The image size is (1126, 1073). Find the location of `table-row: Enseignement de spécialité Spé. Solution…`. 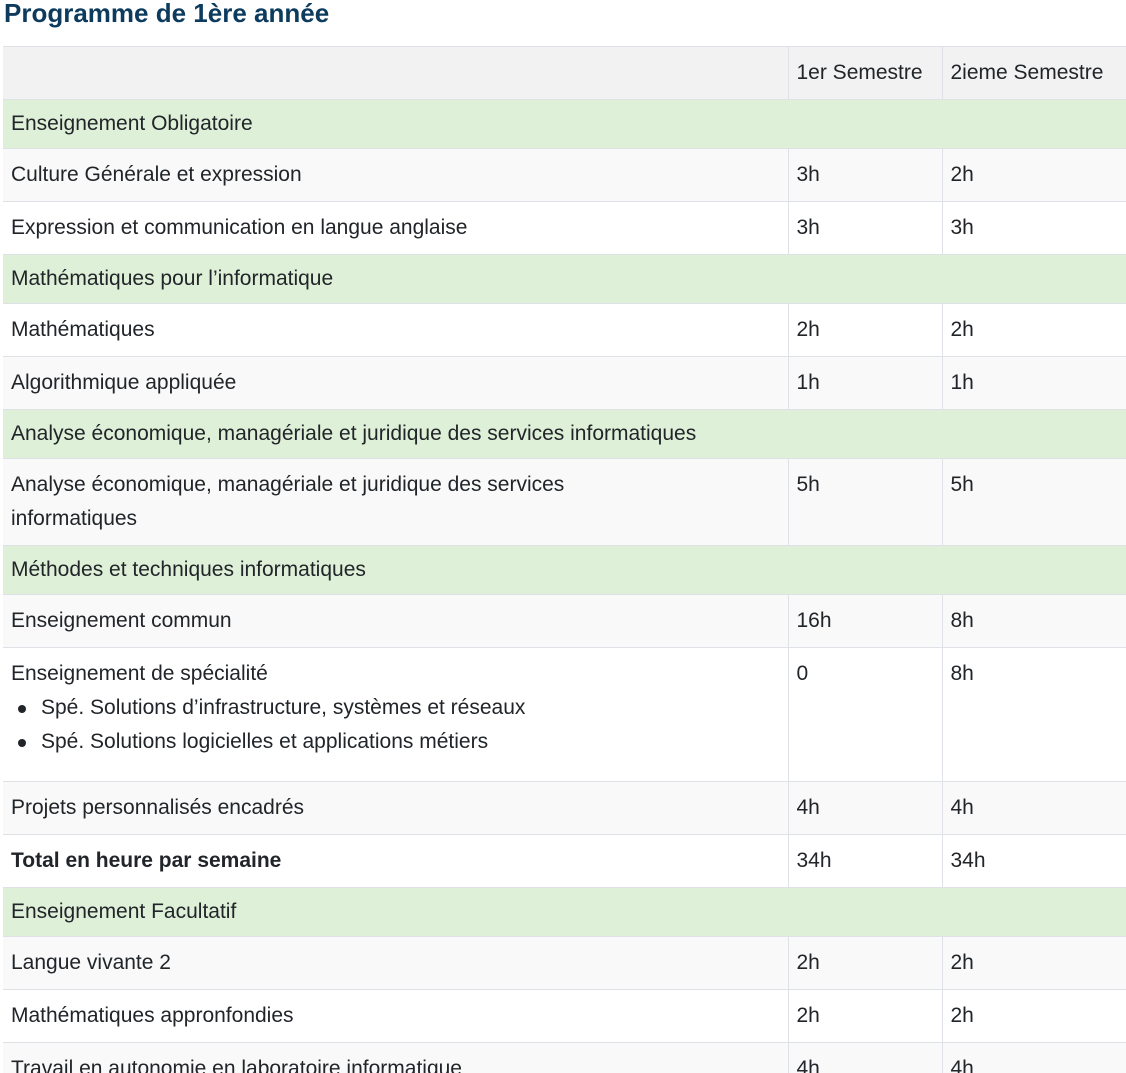

table-row: Enseignement de spécialité Spé. Solution… is located at coordinates (564, 714).